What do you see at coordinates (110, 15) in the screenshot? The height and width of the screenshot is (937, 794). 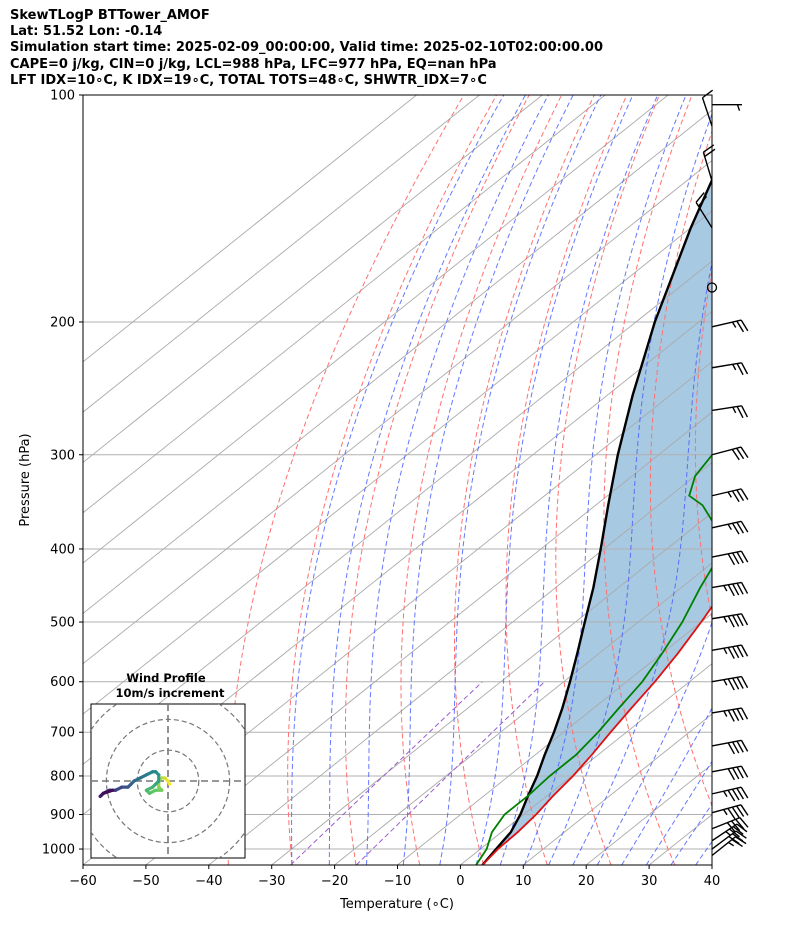 I see `title-line-station: SkewTLogP BTTower_AMOF` at bounding box center [110, 15].